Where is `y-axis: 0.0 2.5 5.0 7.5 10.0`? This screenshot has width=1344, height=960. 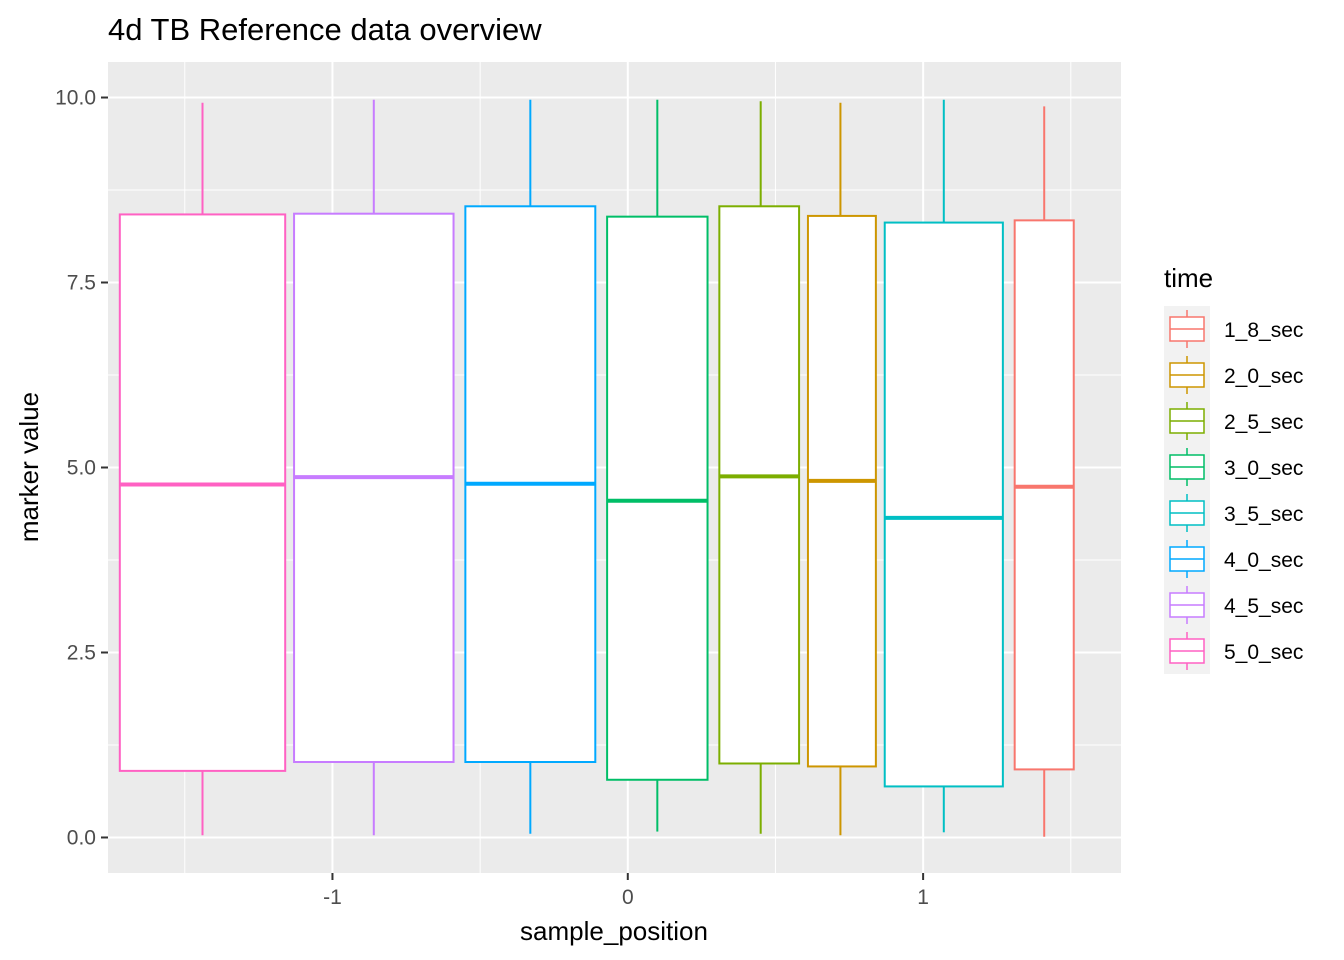
y-axis: 0.0 2.5 5.0 7.5 10.0 is located at coordinates (81, 468).